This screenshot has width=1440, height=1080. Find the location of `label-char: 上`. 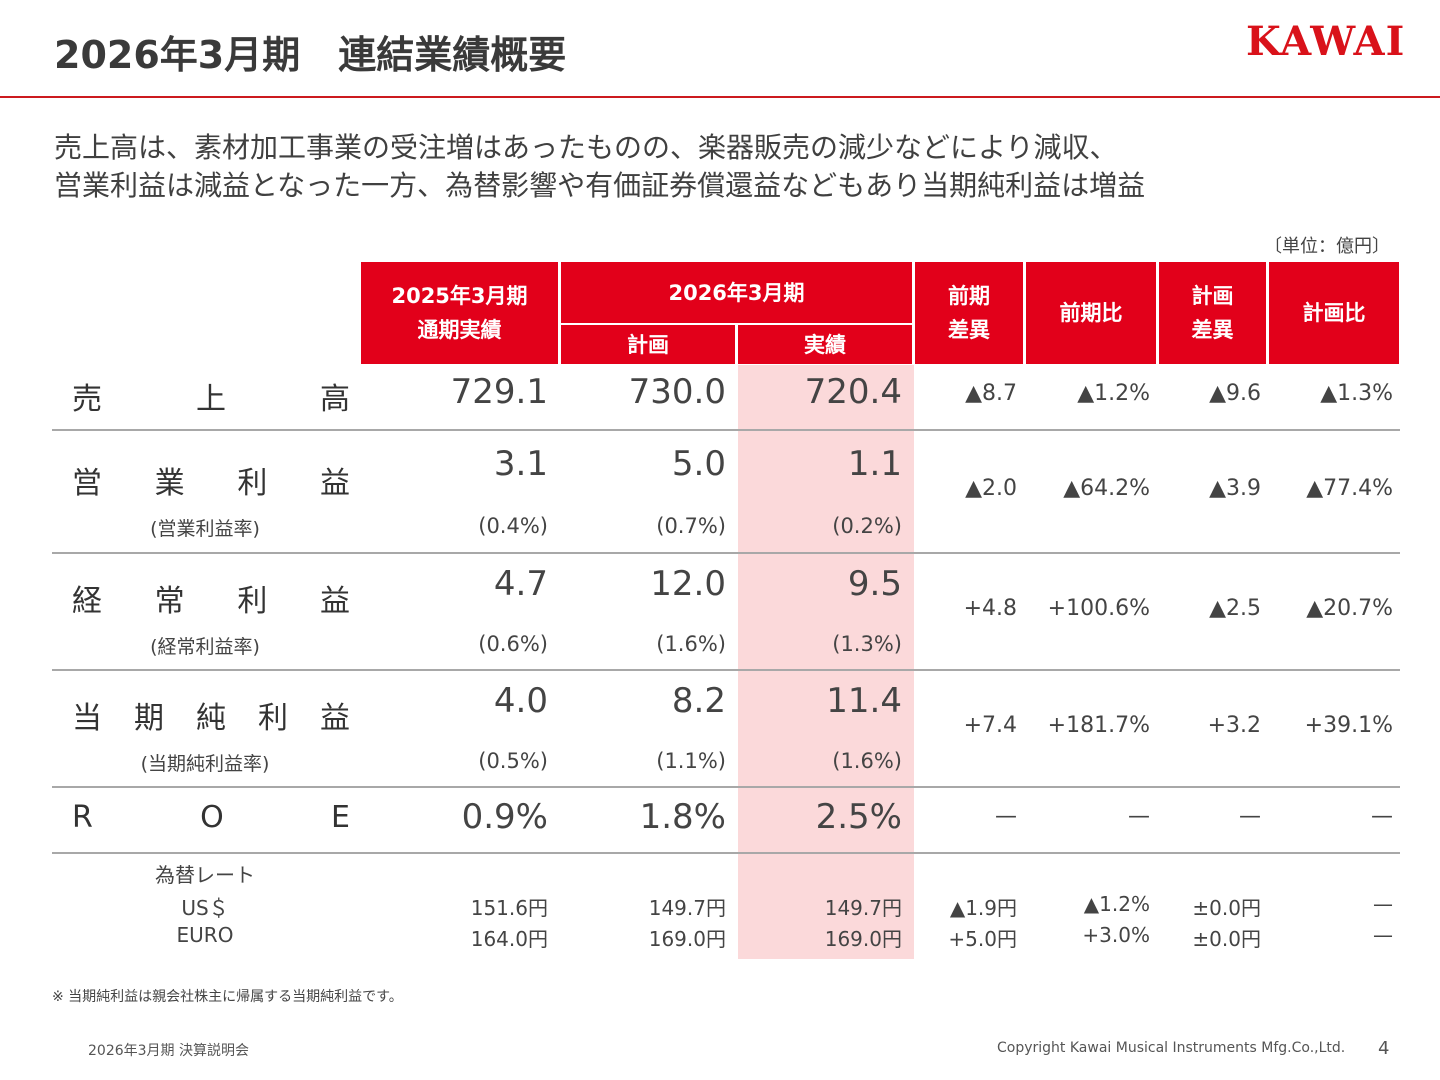

label-char: 上 is located at coordinates (211, 399).